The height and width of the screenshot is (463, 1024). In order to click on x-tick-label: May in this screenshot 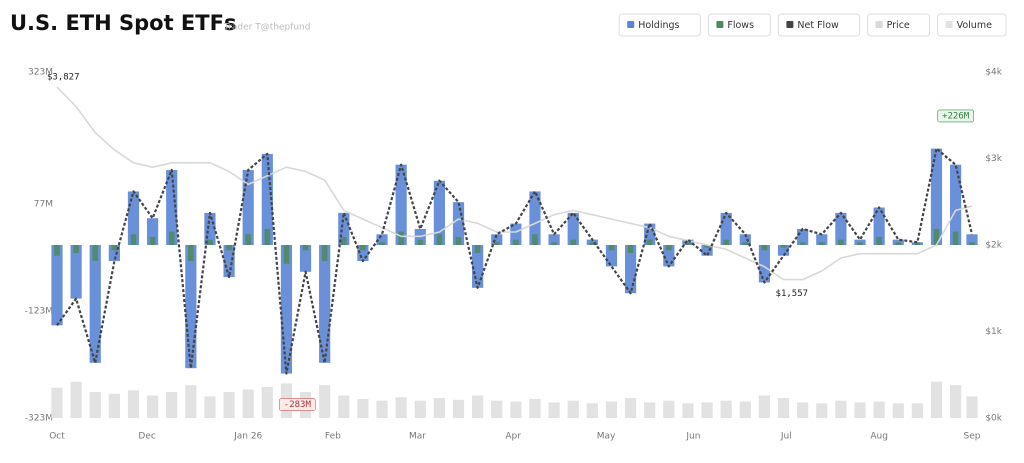, I will do `click(606, 437)`.